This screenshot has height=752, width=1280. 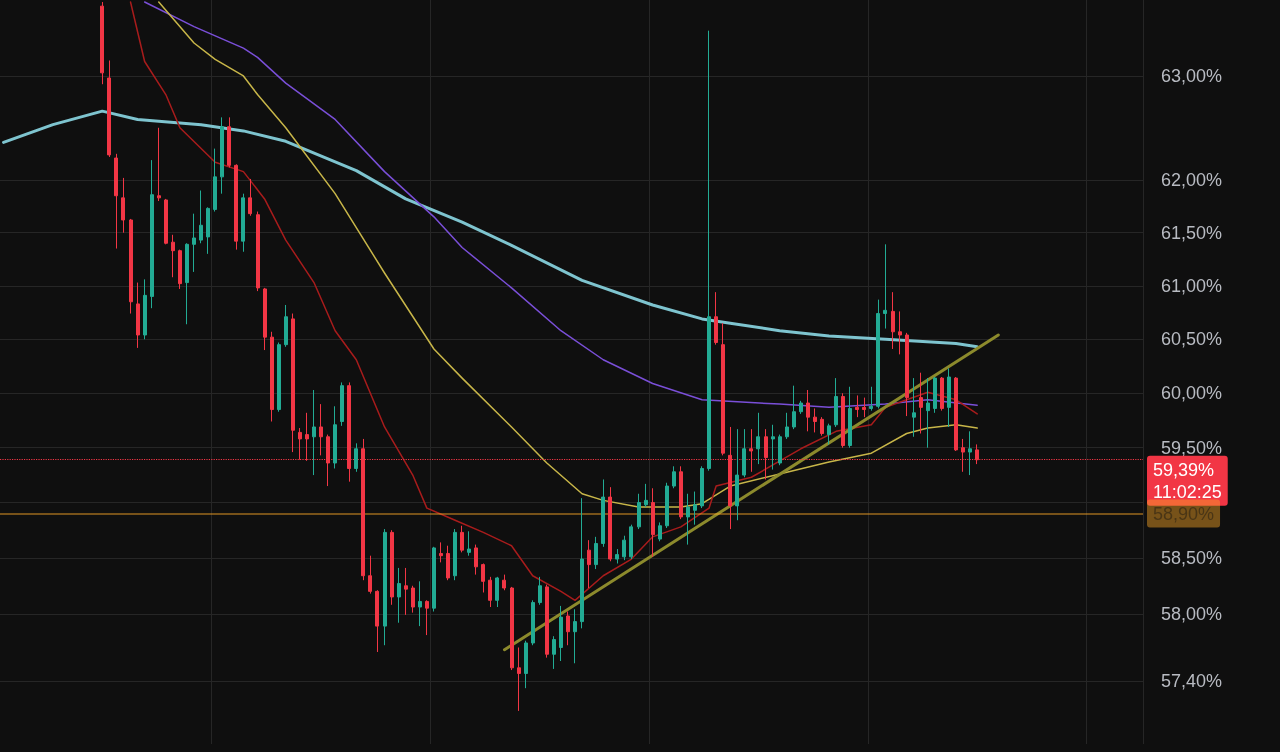 What do you see at coordinates (1184, 469) in the screenshot?
I see `ref-line-label: 59,39%` at bounding box center [1184, 469].